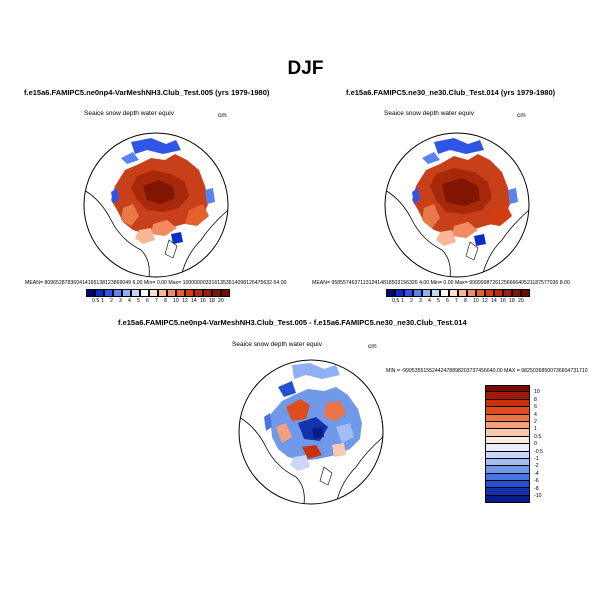  Describe the element at coordinates (535, 422) in the screenshot. I see `diff-colorbar-tick-label: 2` at that location.